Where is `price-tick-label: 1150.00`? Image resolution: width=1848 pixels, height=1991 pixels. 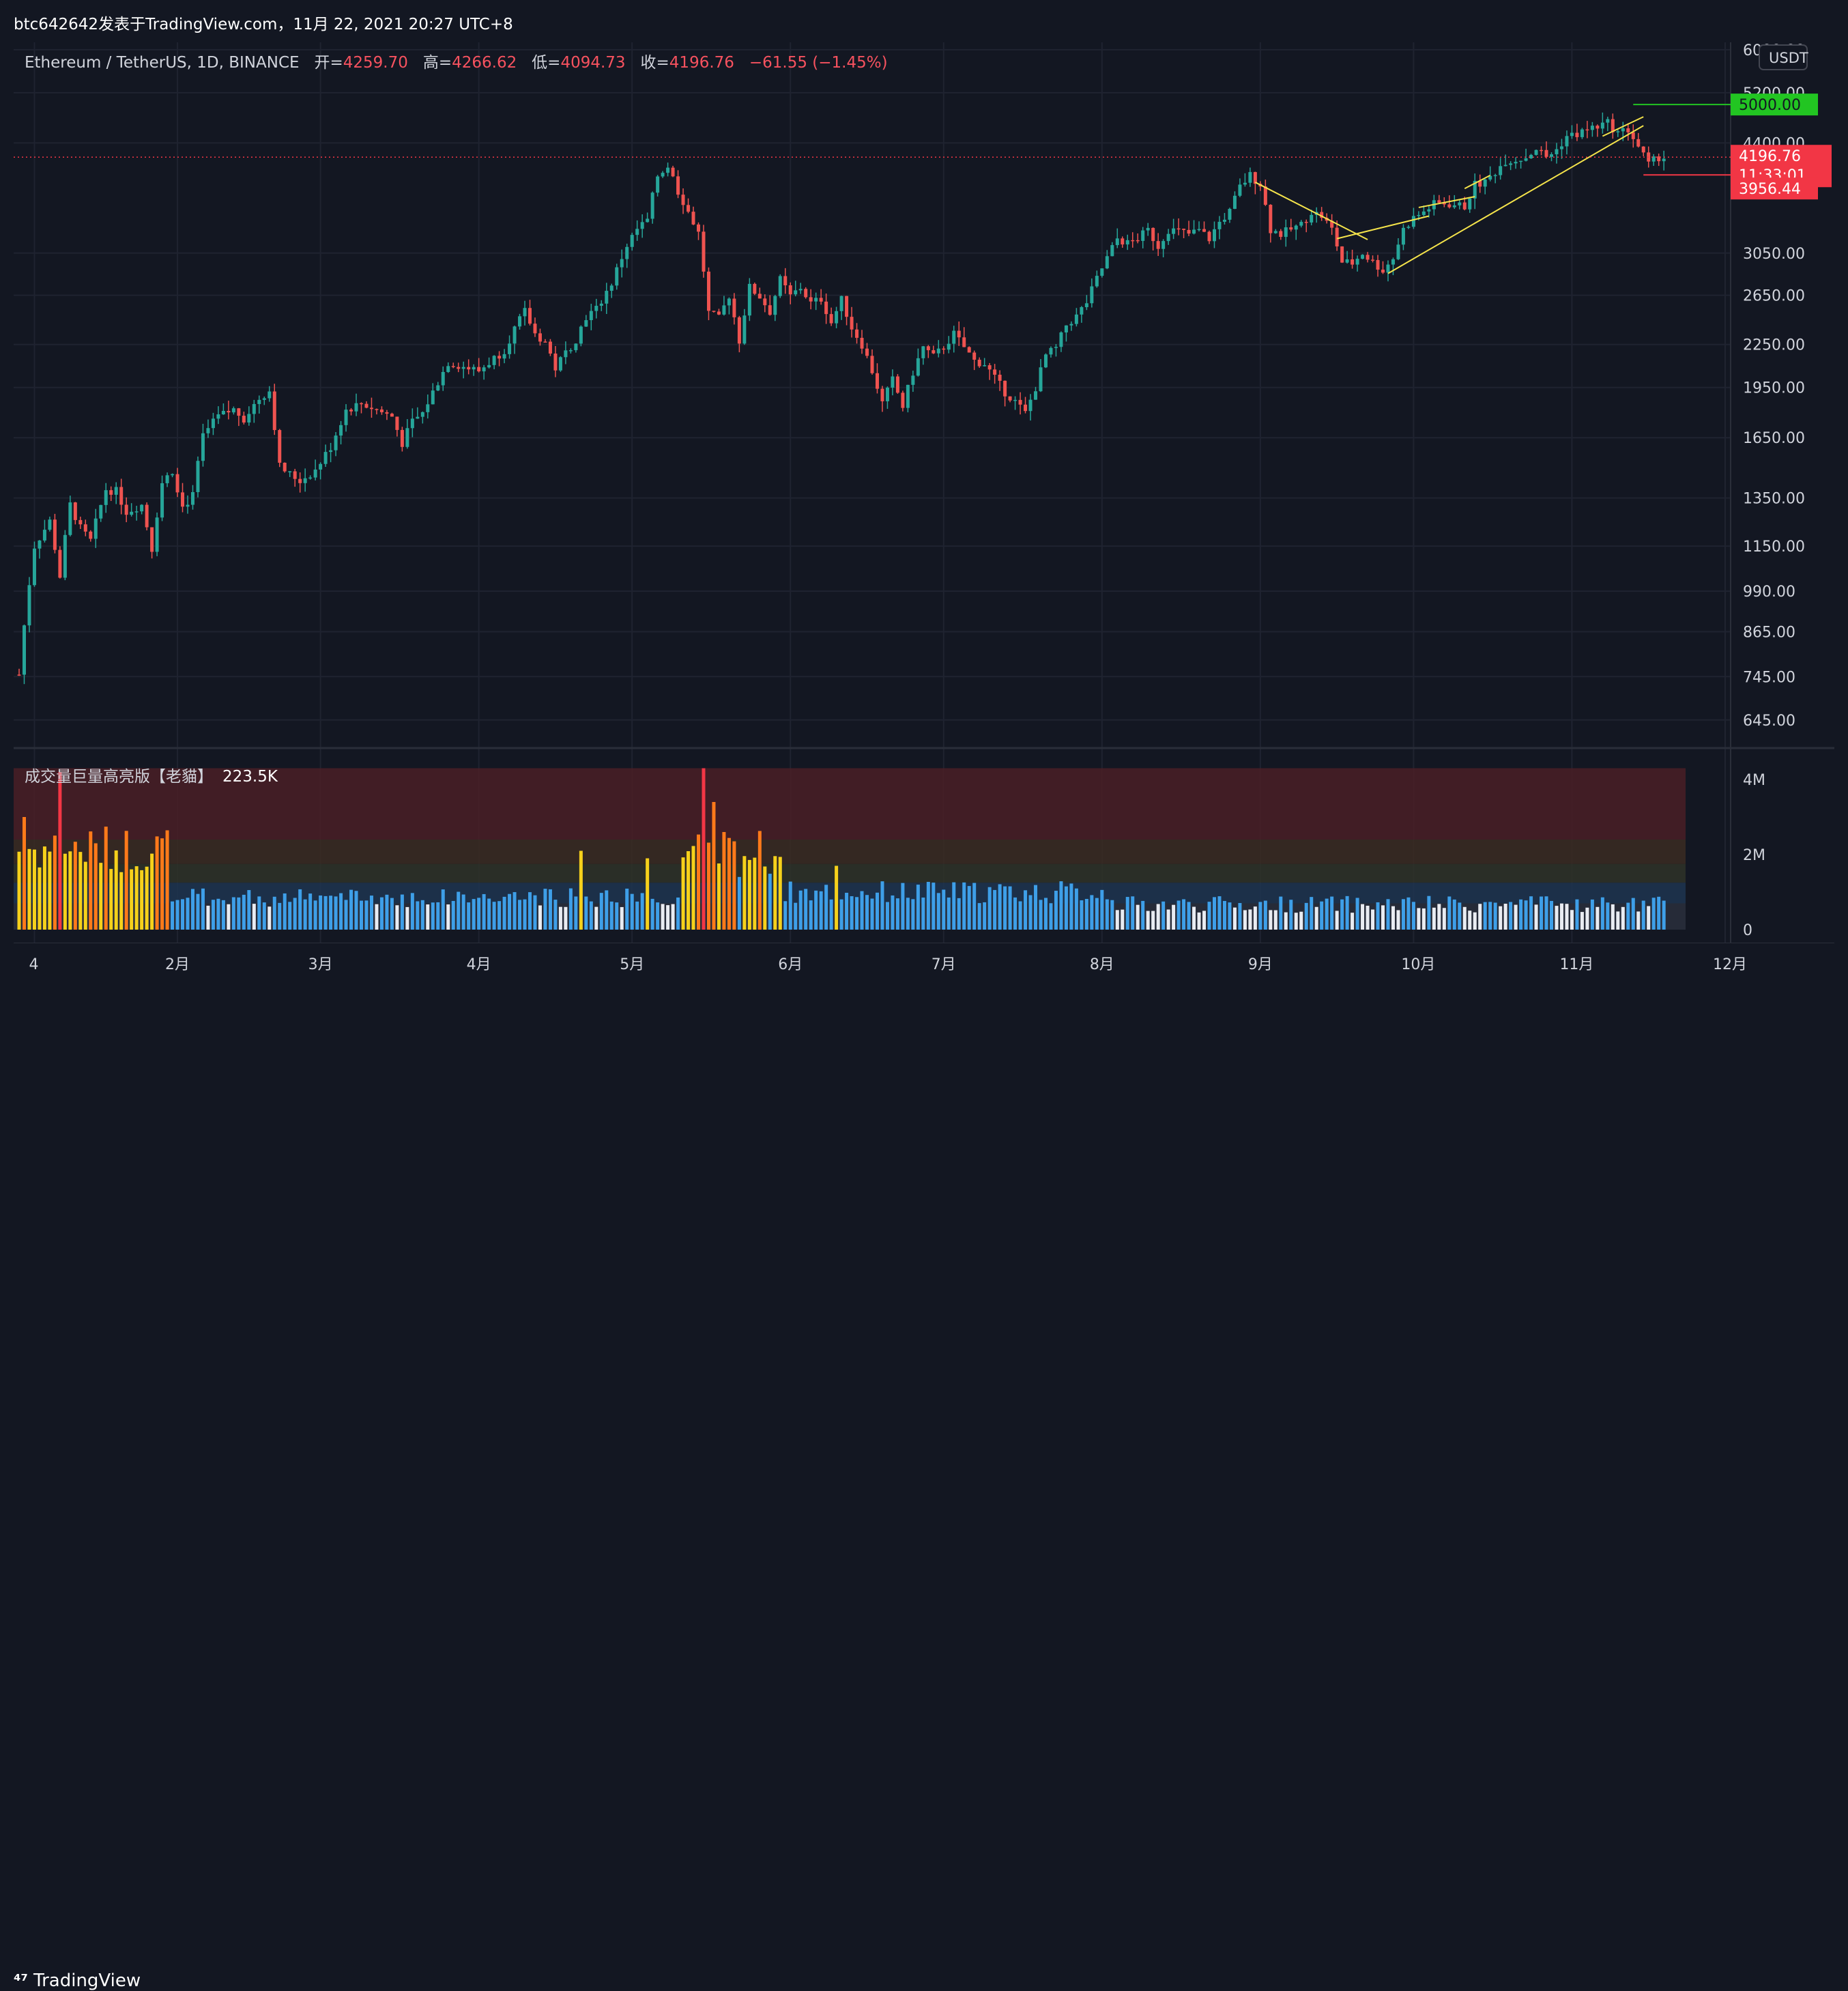
price-tick-label: 1150.00 is located at coordinates (1774, 547).